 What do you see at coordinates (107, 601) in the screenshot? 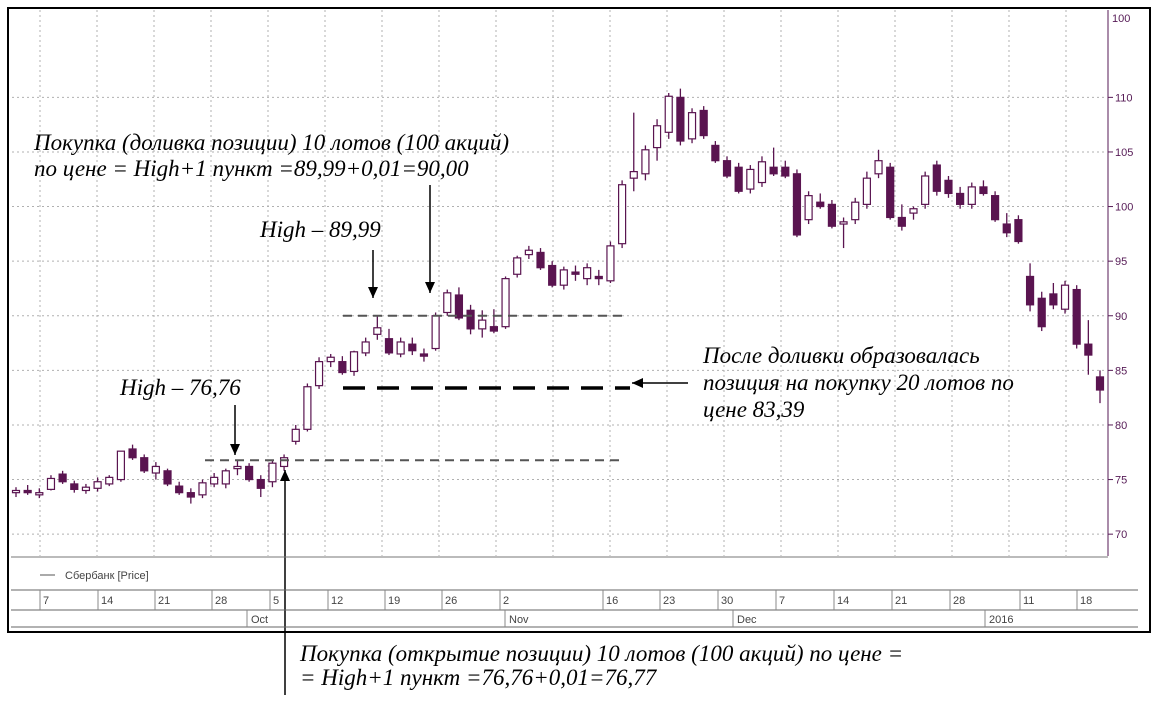
I see `x-day-tick-label: 14` at bounding box center [107, 601].